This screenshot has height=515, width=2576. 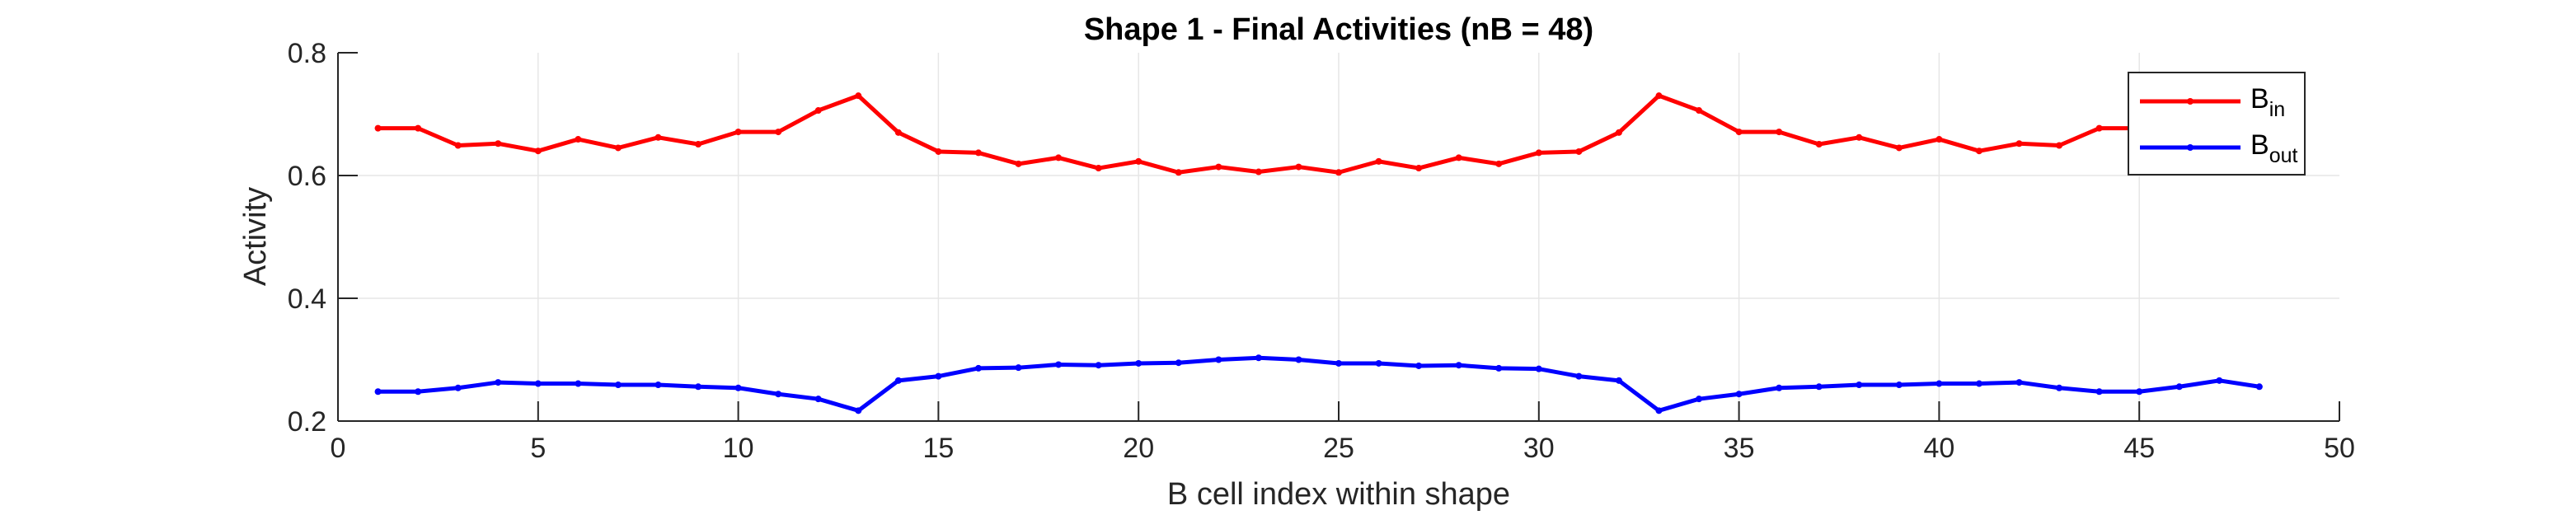 I want to click on x-tick-label: 20, so click(x=1138, y=448).